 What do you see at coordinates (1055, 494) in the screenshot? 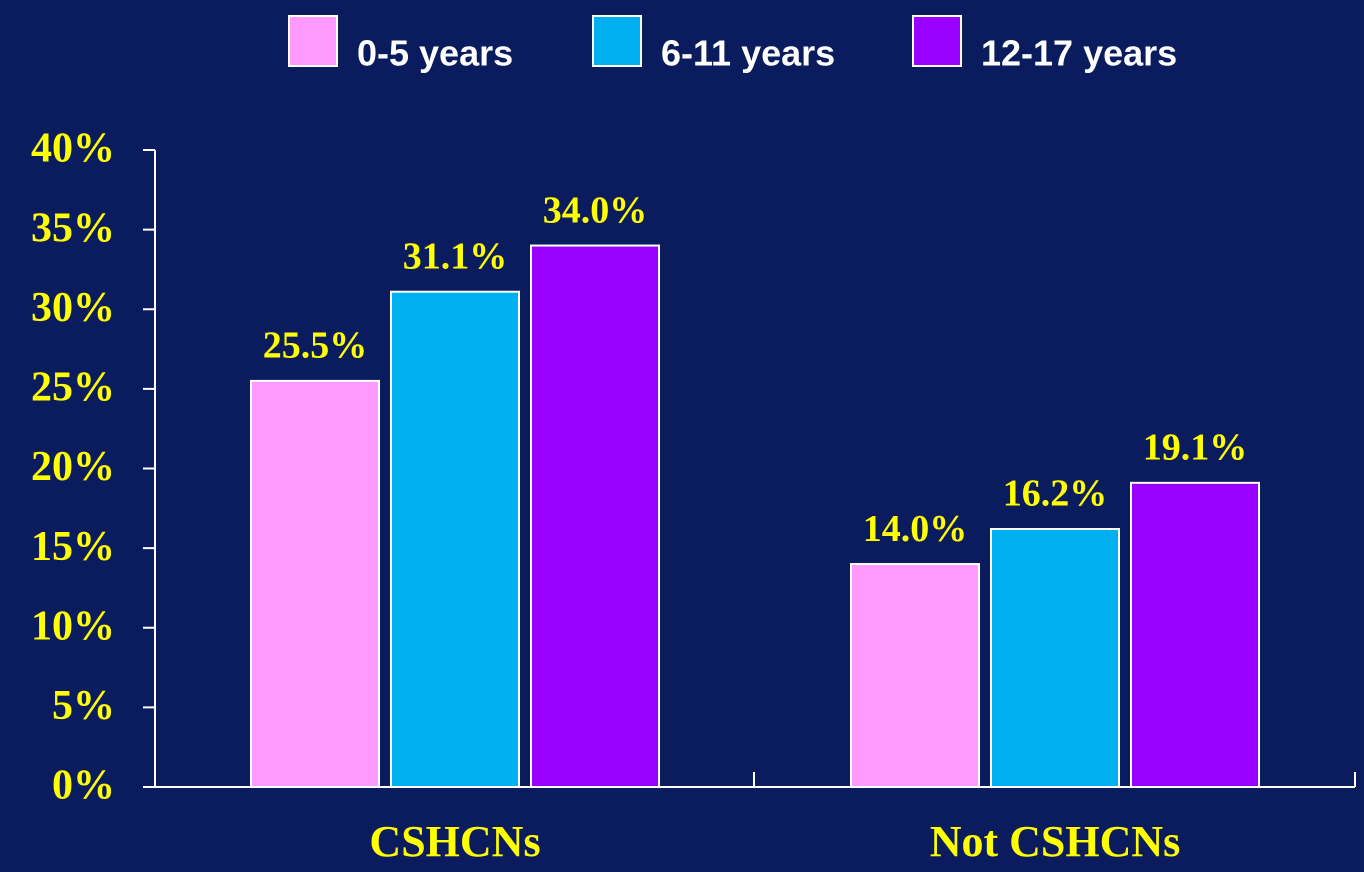
I see `value-label: 16.2%` at bounding box center [1055, 494].